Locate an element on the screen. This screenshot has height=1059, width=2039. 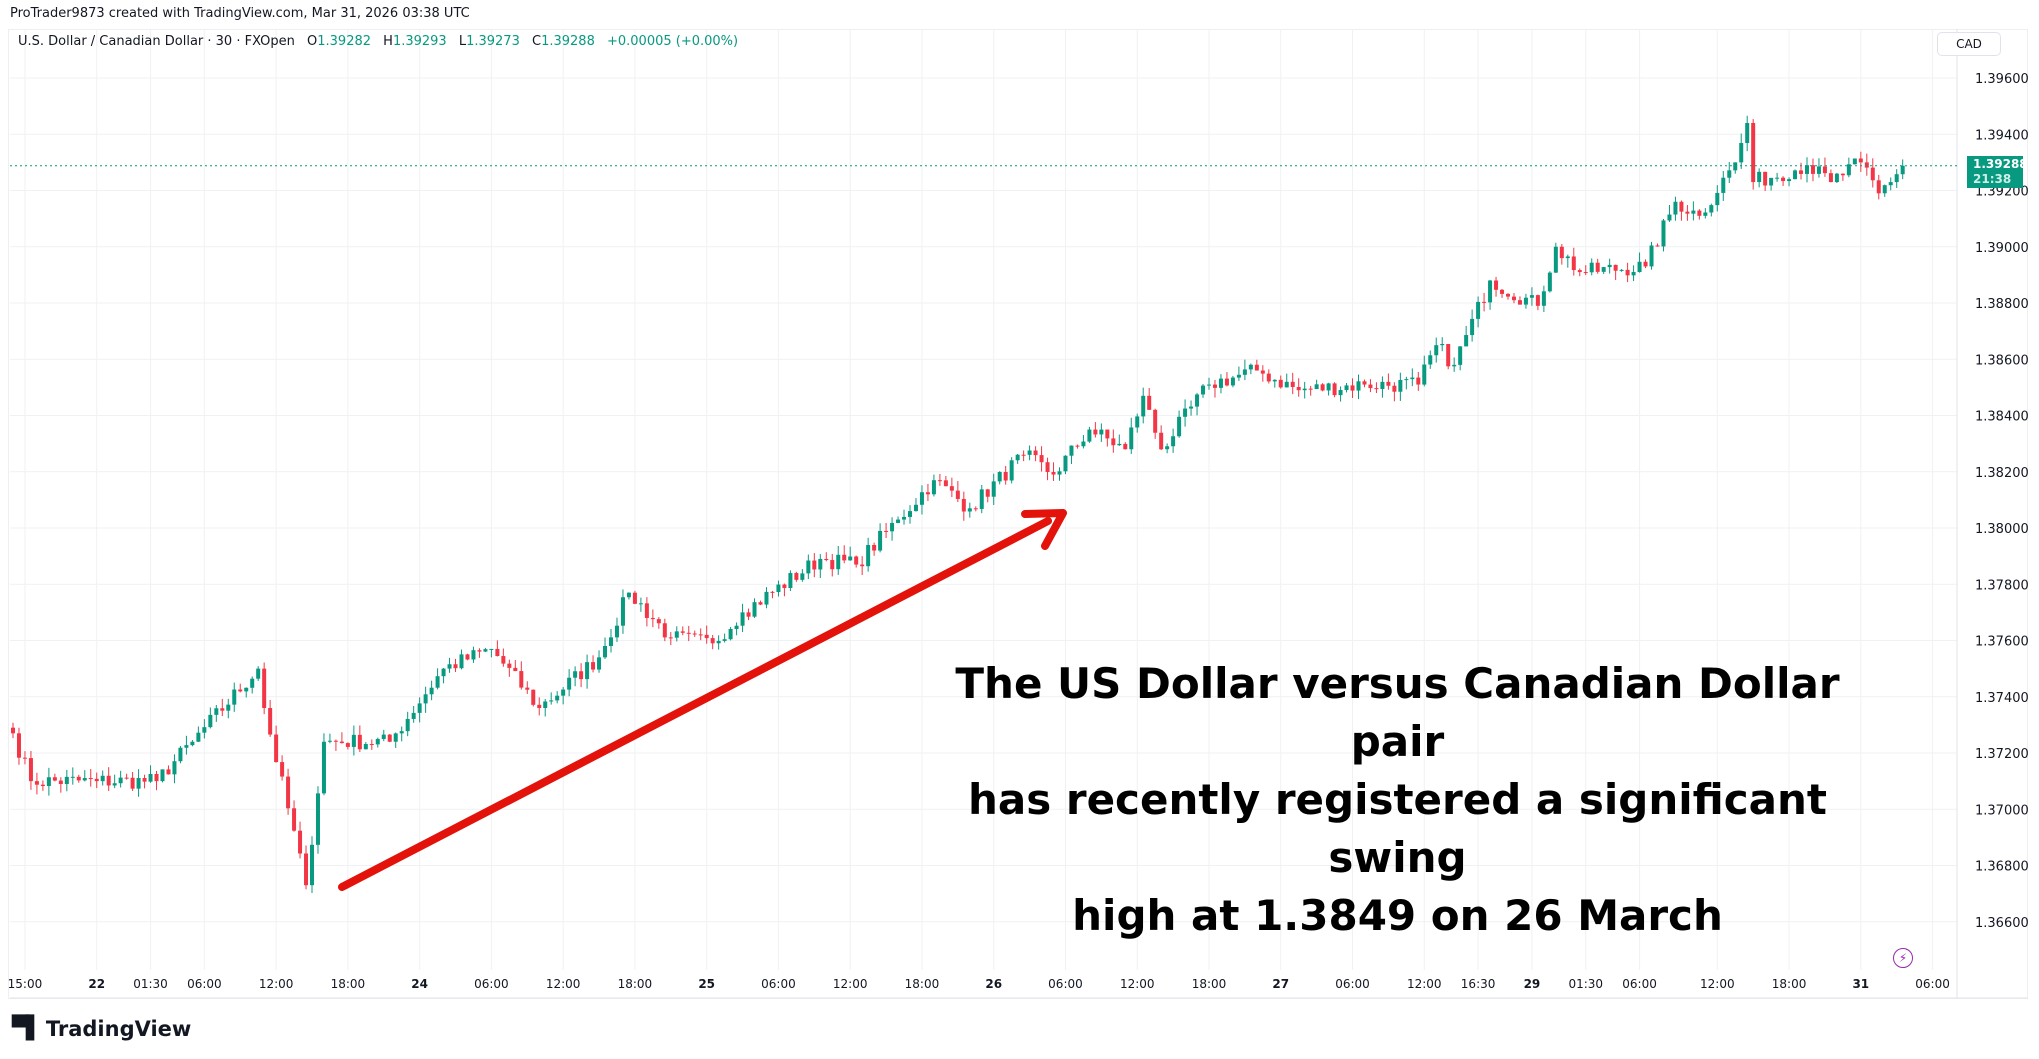
time-tick-label: 01:30 is located at coordinates (1585, 984).